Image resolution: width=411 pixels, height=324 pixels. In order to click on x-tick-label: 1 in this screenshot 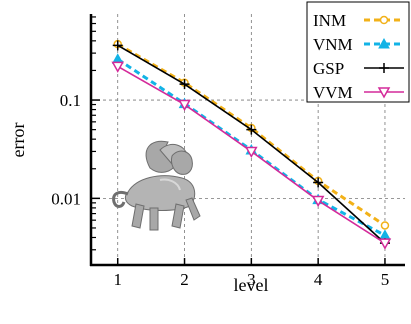, I will do `click(117, 279)`.